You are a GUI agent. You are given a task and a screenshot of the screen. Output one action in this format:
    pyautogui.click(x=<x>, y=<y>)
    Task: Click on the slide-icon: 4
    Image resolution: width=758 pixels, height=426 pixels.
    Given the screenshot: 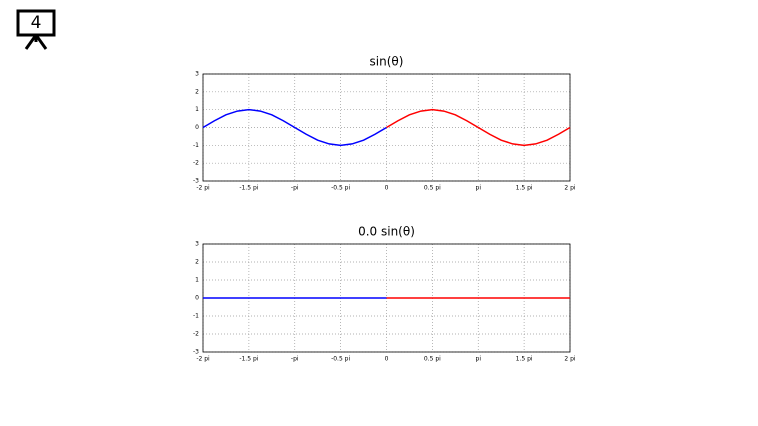 What is the action you would take?
    pyautogui.click(x=36, y=29)
    